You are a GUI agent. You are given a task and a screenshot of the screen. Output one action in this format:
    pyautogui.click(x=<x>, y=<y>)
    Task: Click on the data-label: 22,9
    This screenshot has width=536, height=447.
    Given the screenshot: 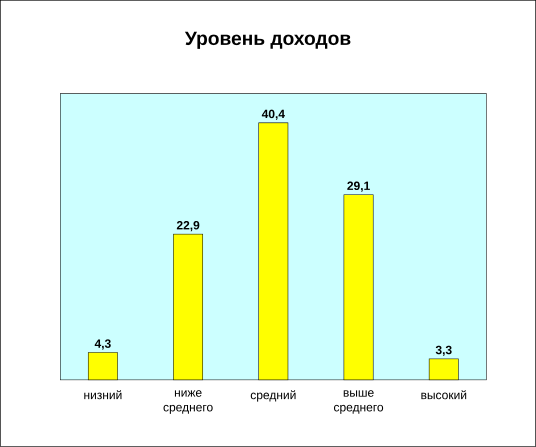 What is the action you would take?
    pyautogui.click(x=188, y=226)
    